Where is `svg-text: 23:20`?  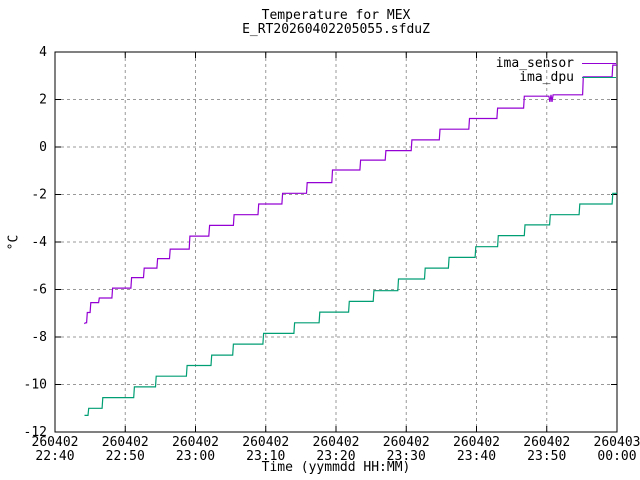
svg-text: 23:20 is located at coordinates (335, 456).